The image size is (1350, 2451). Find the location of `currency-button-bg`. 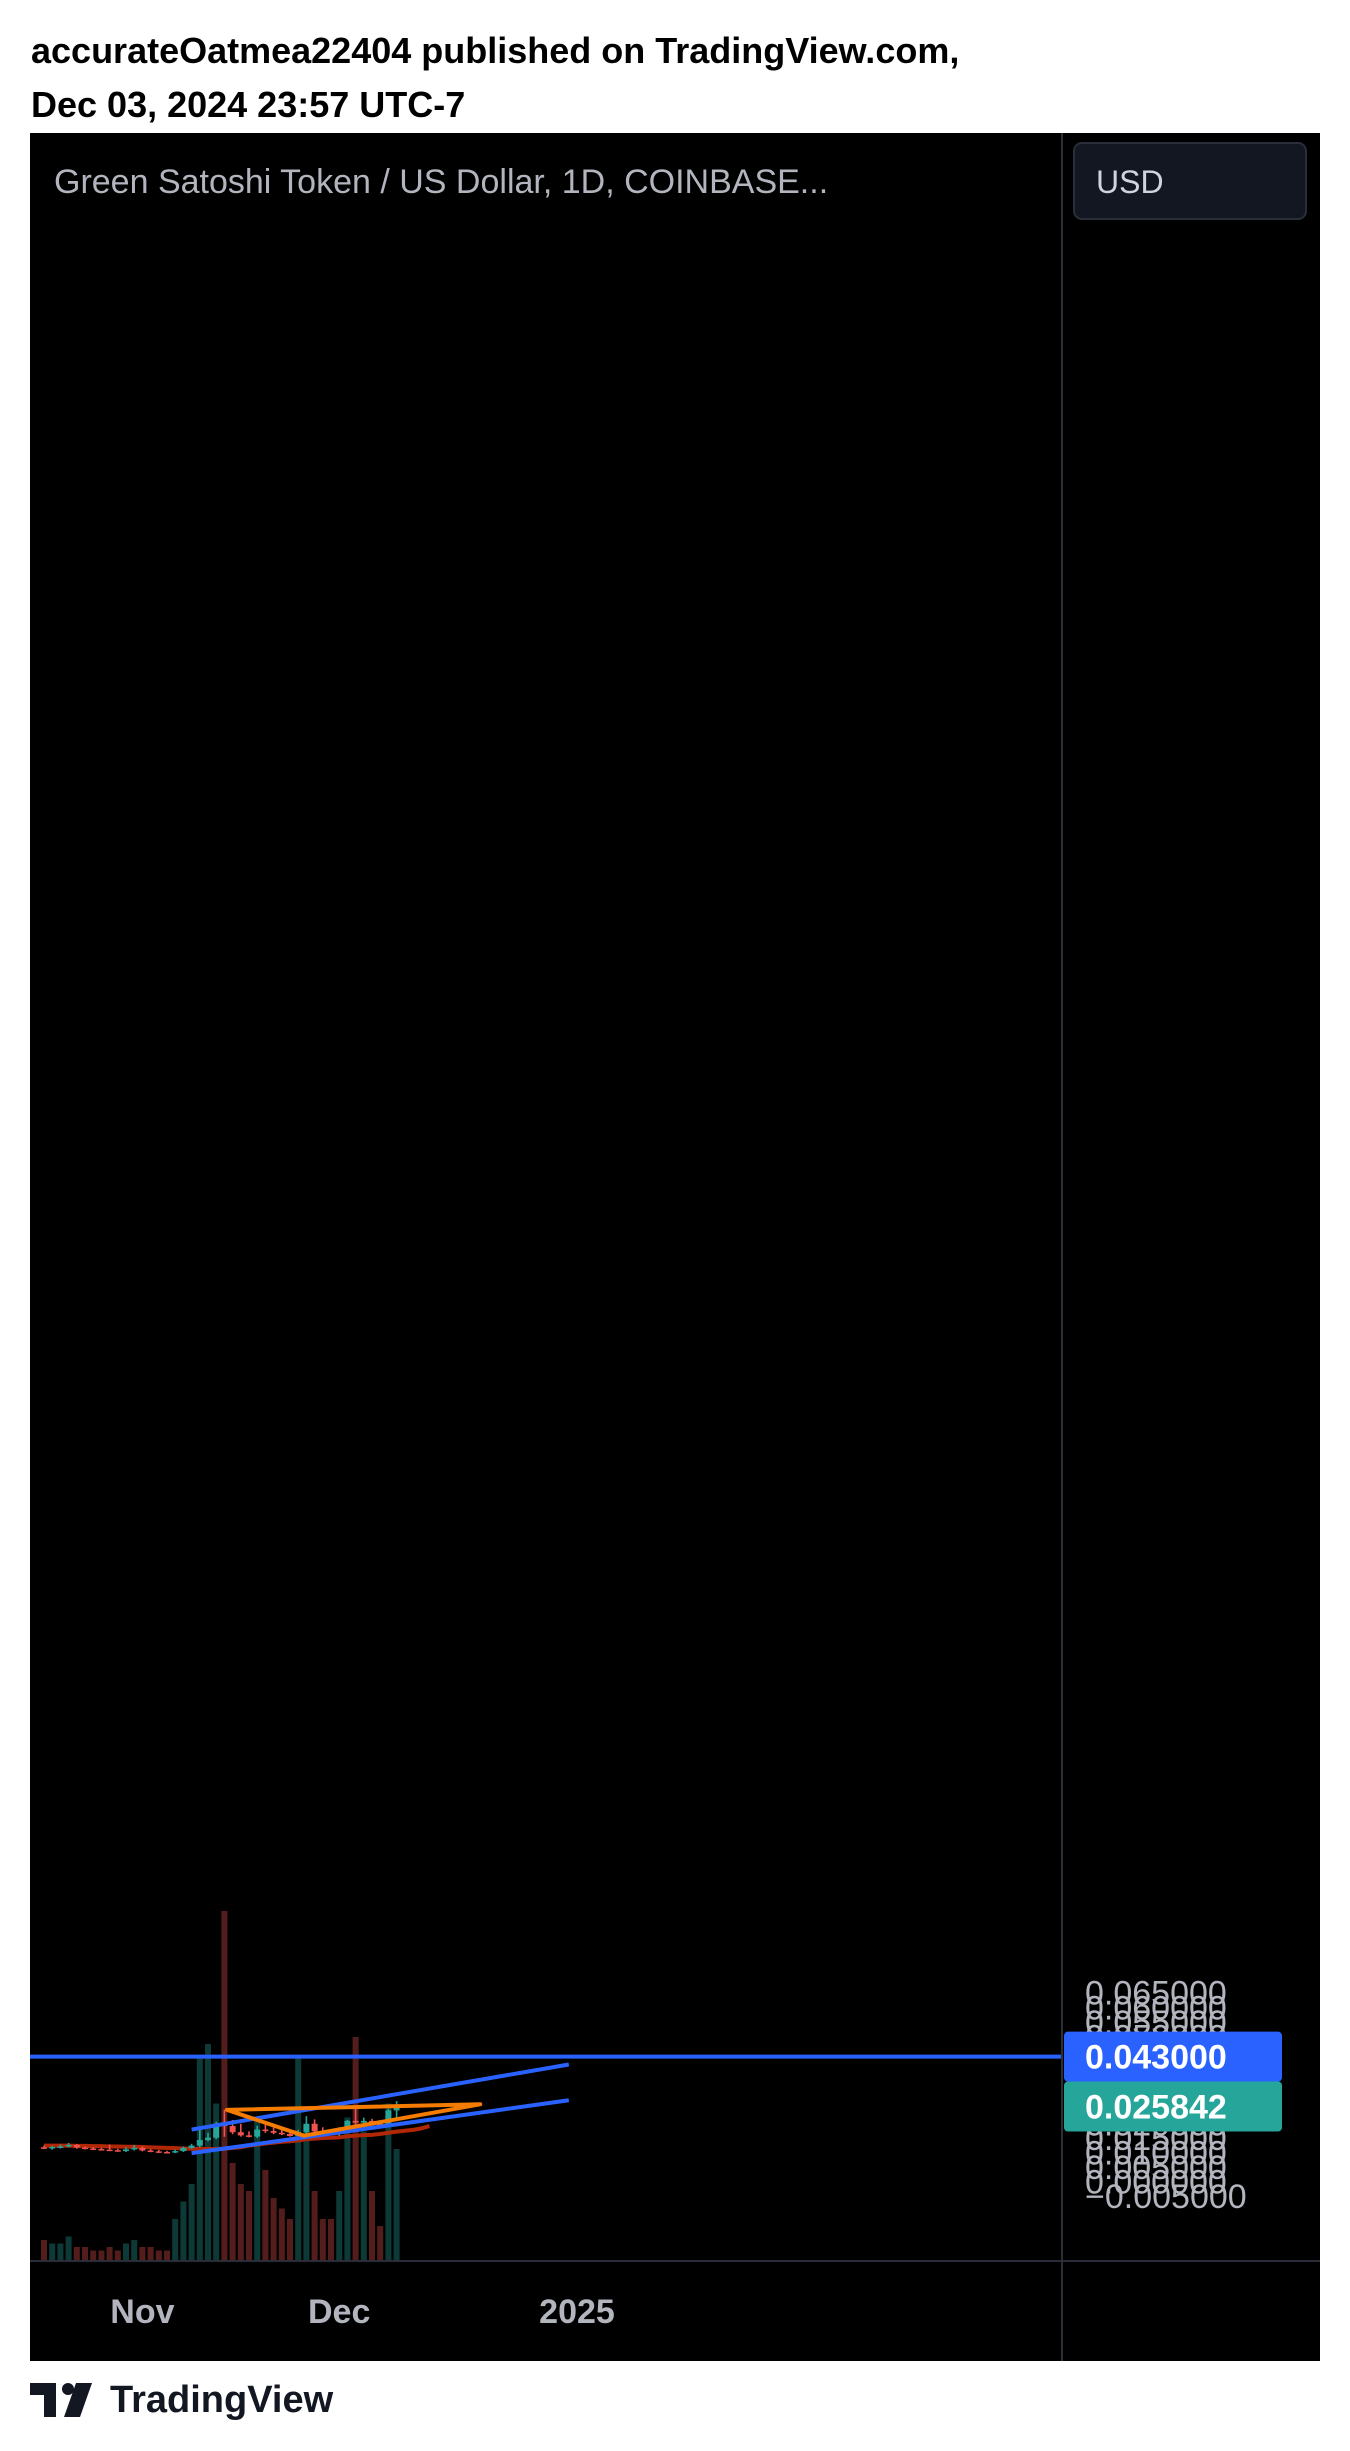

currency-button-bg is located at coordinates (1190, 181).